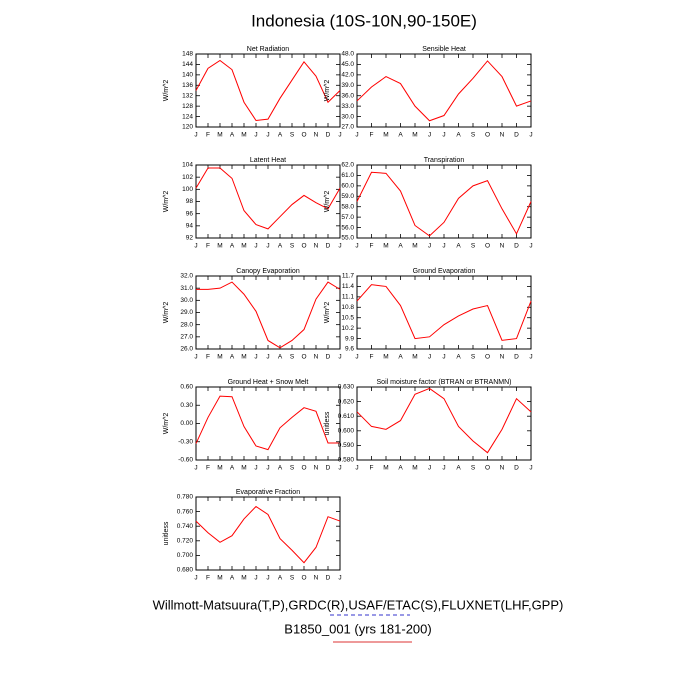 Image resolution: width=700 pixels, height=700 pixels. What do you see at coordinates (187, 177) in the screenshot?
I see `y-tick-label: 102` at bounding box center [187, 177].